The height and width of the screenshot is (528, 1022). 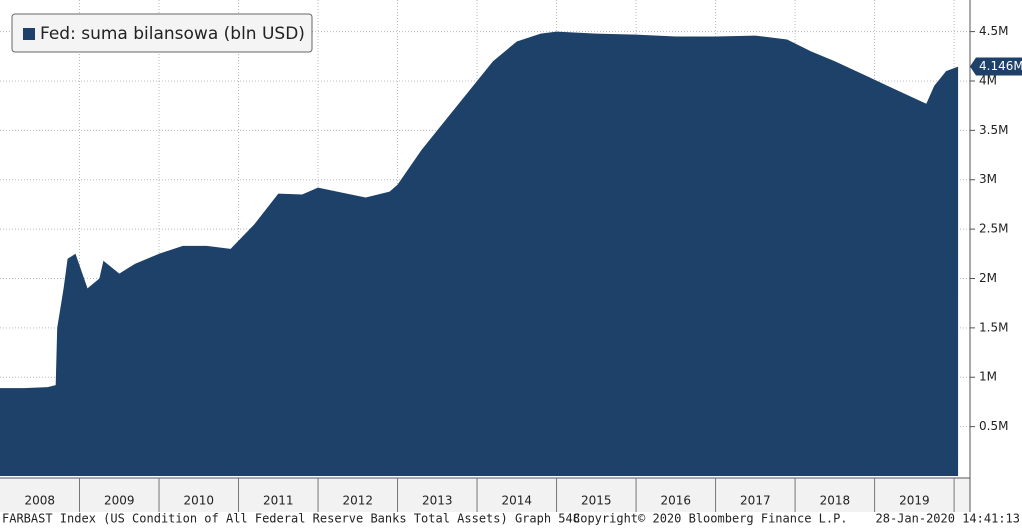 I want to click on x-period-label: 2010, so click(x=198, y=501).